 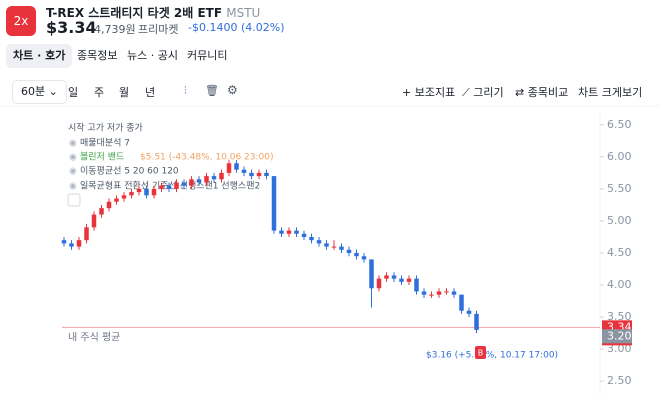 I want to click on tab: 커뮤니티, so click(x=207, y=55).